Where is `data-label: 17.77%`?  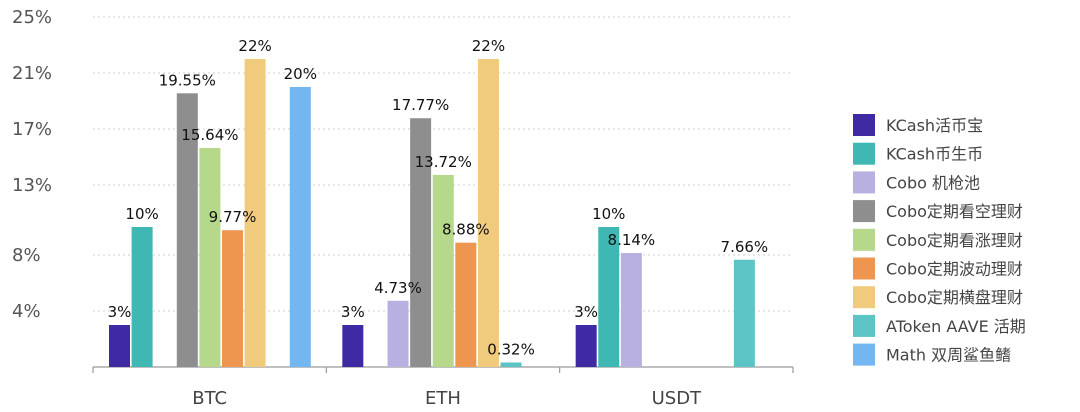
data-label: 17.77% is located at coordinates (420, 105).